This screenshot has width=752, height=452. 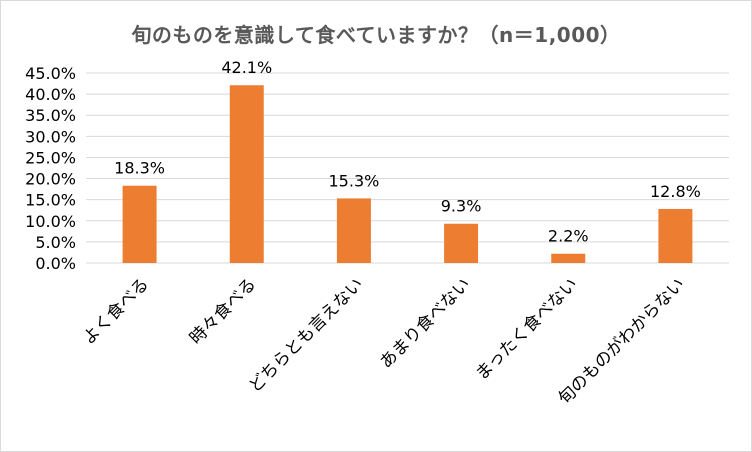 What do you see at coordinates (568, 236) in the screenshot?
I see `data-label: 2.2%` at bounding box center [568, 236].